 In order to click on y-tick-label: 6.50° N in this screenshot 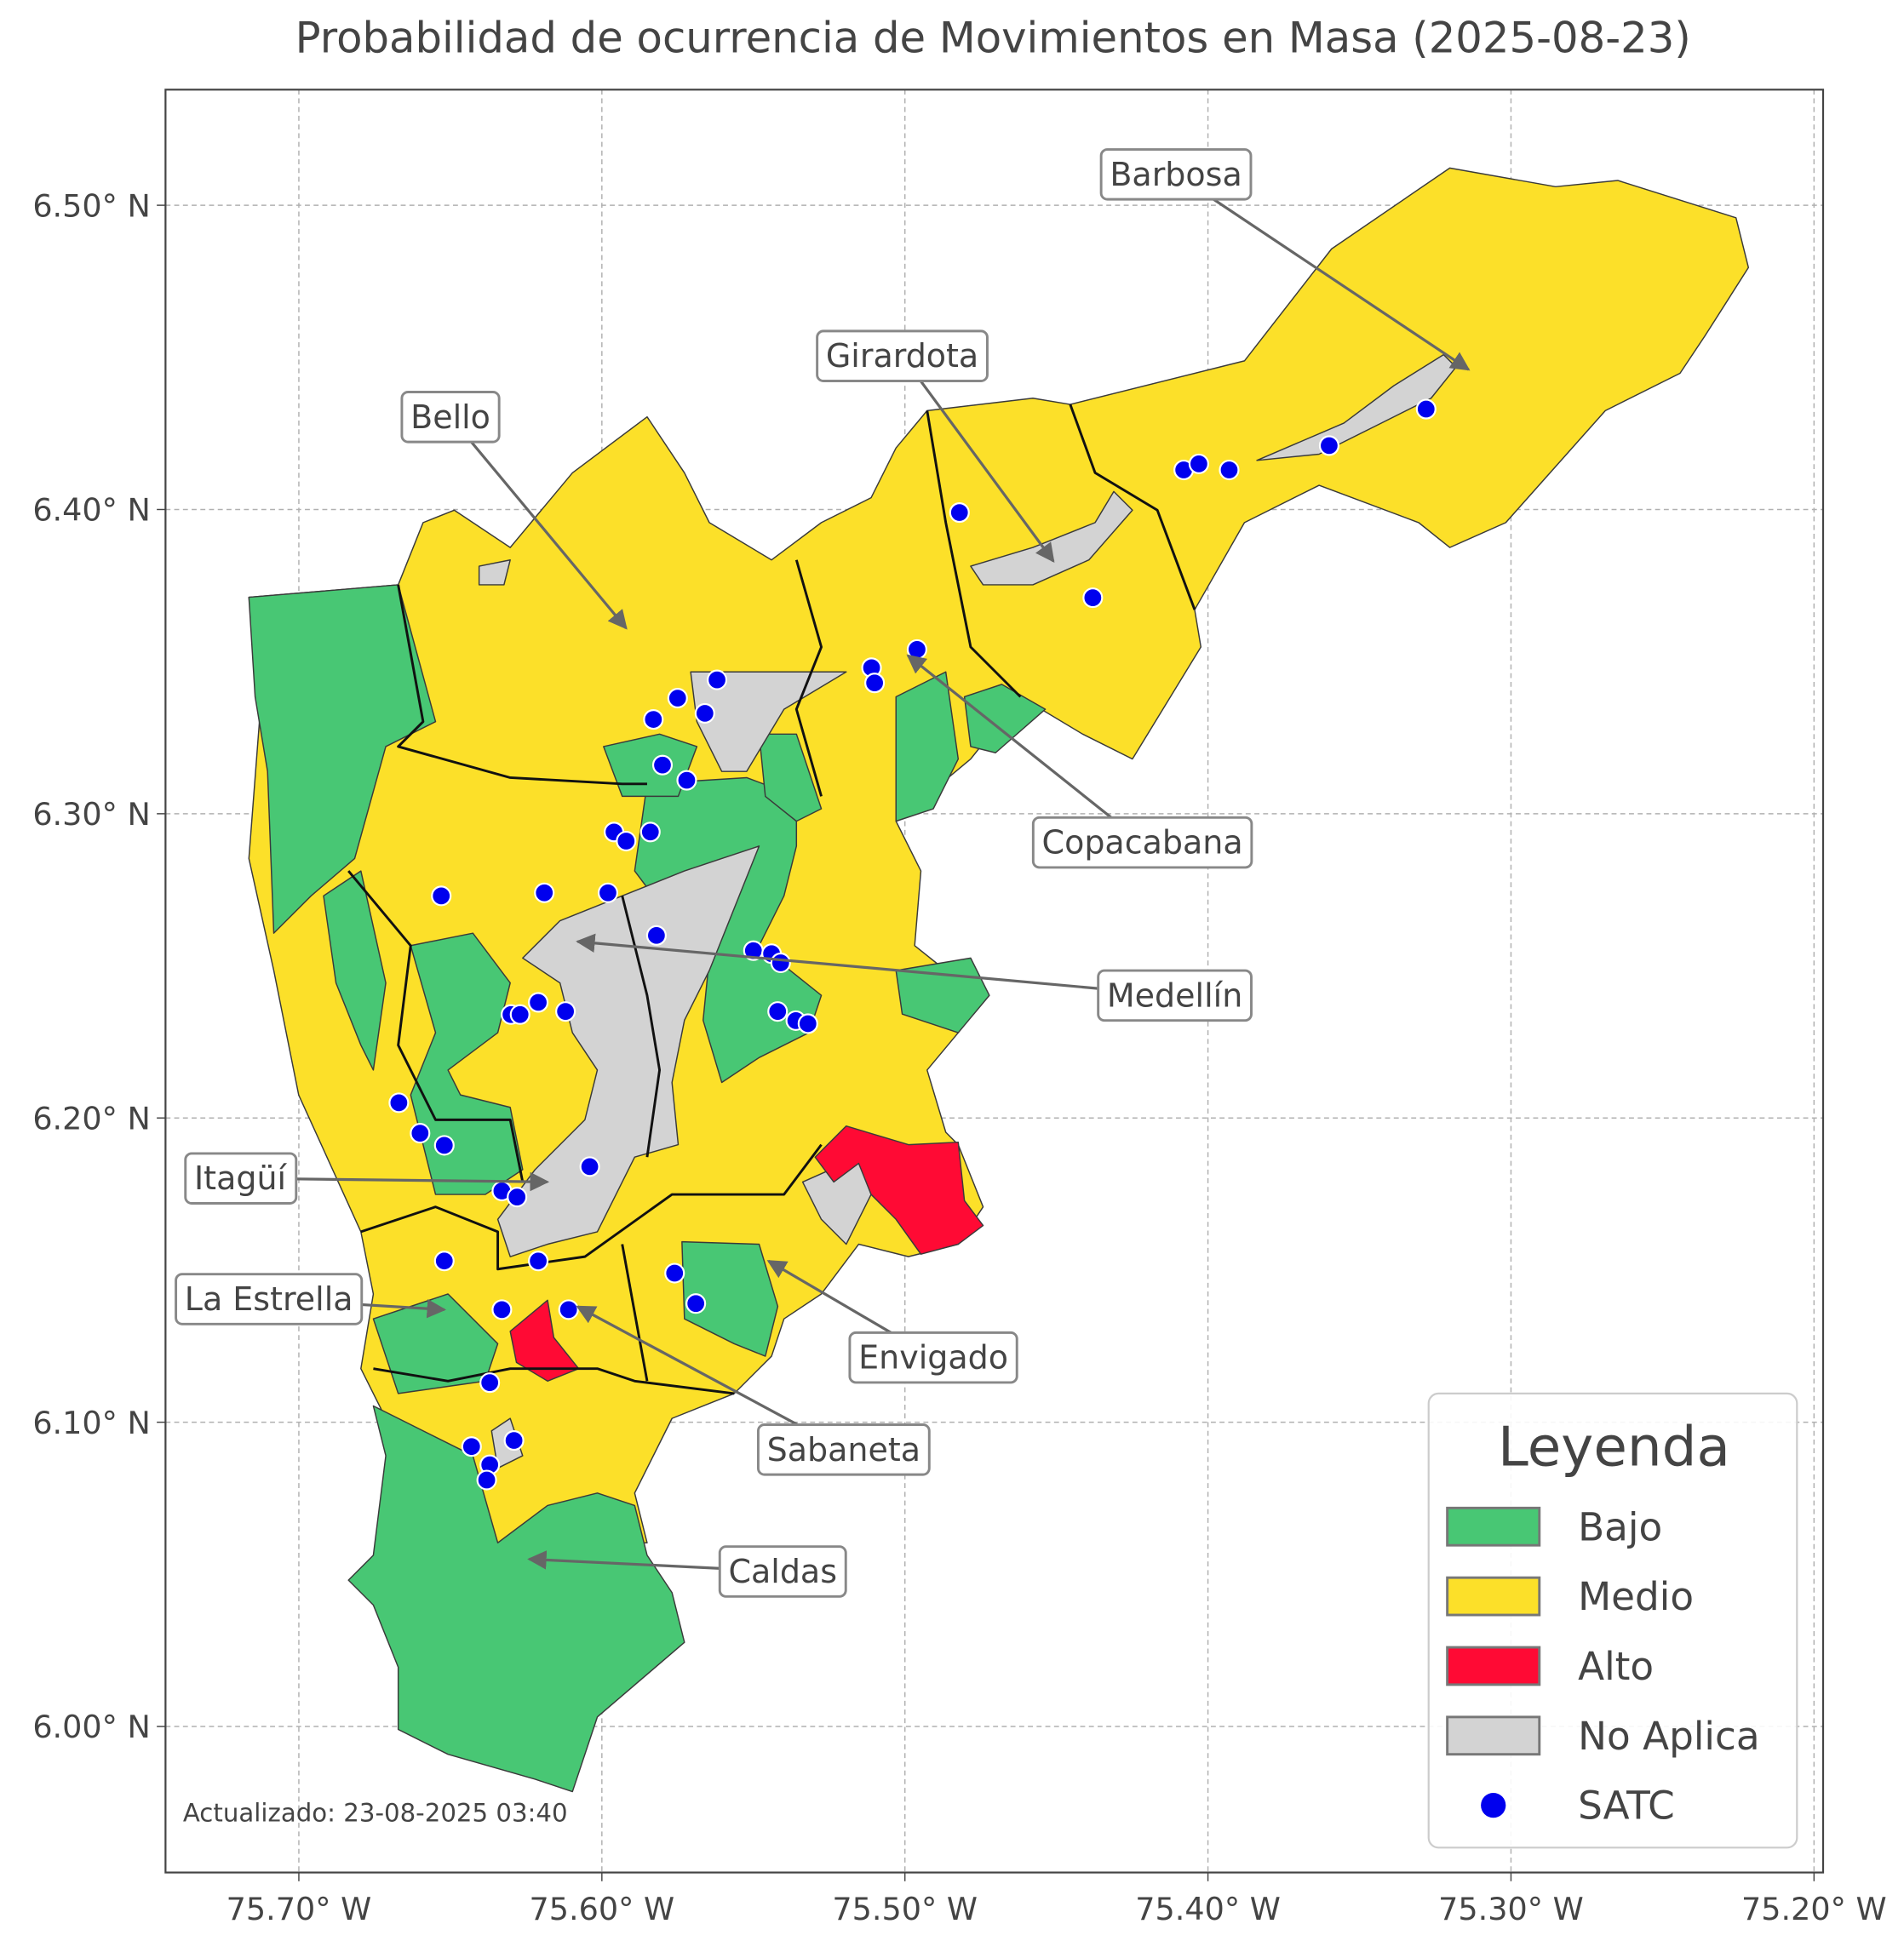, I will do `click(91, 205)`.